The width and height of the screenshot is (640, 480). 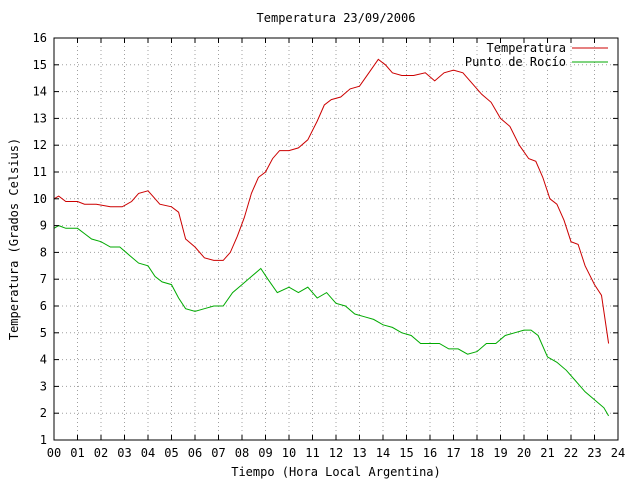 What do you see at coordinates (40, 92) in the screenshot?
I see `y-tick-label: 14` at bounding box center [40, 92].